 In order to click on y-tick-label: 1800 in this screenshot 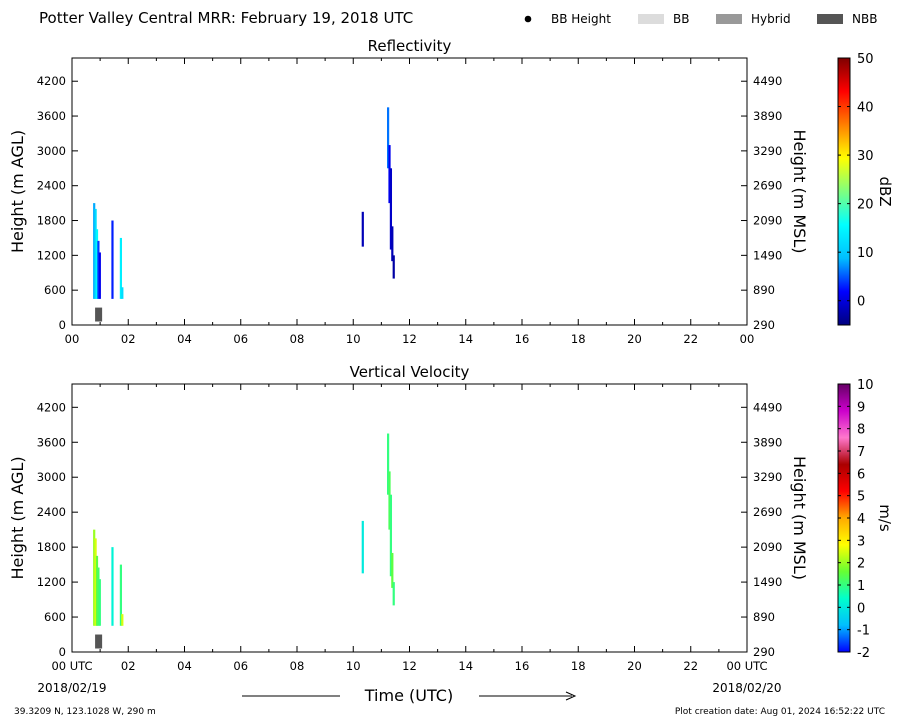, I will do `click(51, 547)`.